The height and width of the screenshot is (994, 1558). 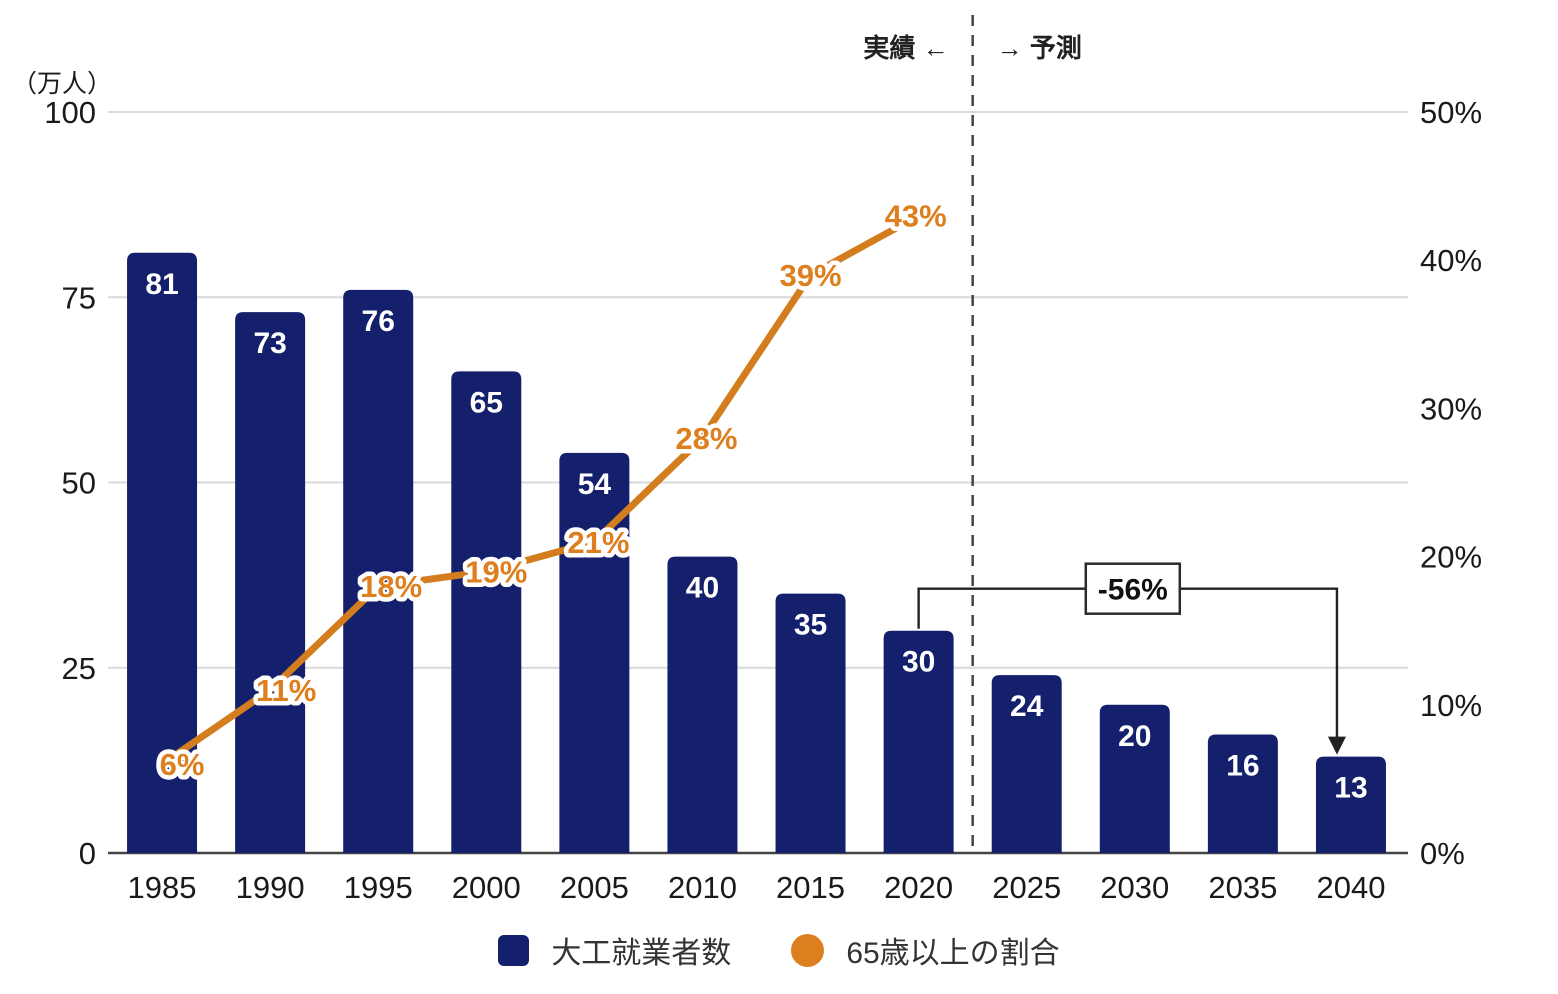 I want to click on right-axis-tick: 50%, so click(x=1451, y=112).